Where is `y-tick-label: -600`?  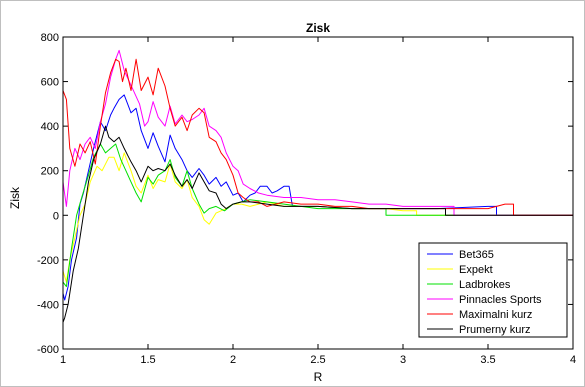 y-tick-label: -600 is located at coordinates (48, 350).